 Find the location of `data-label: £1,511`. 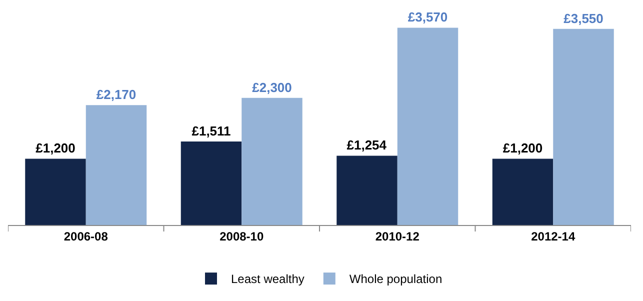

data-label: £1,511 is located at coordinates (211, 131).